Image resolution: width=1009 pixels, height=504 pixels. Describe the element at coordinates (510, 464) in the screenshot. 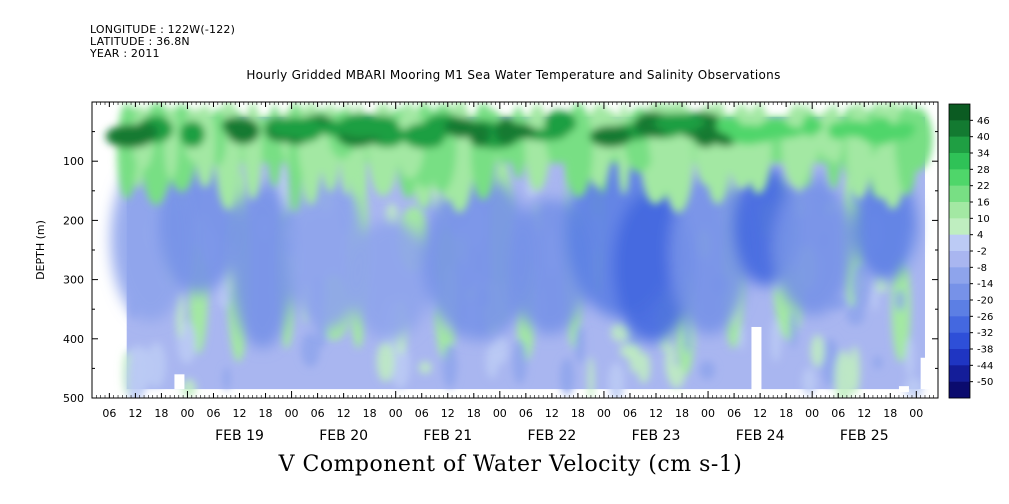

I see `variable-title: V Component of Water Velocity (cm s-1)` at that location.